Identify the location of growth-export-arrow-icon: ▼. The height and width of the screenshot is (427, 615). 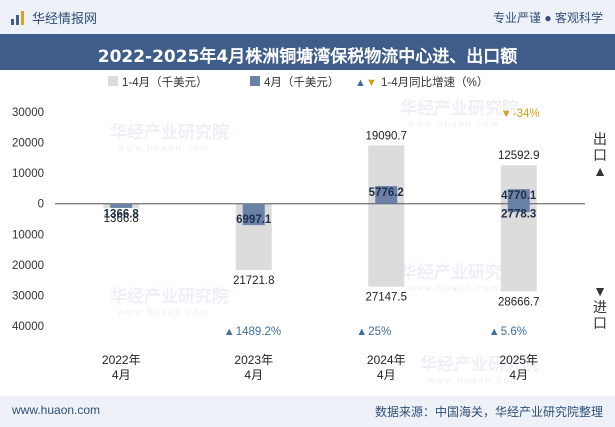
(506, 114).